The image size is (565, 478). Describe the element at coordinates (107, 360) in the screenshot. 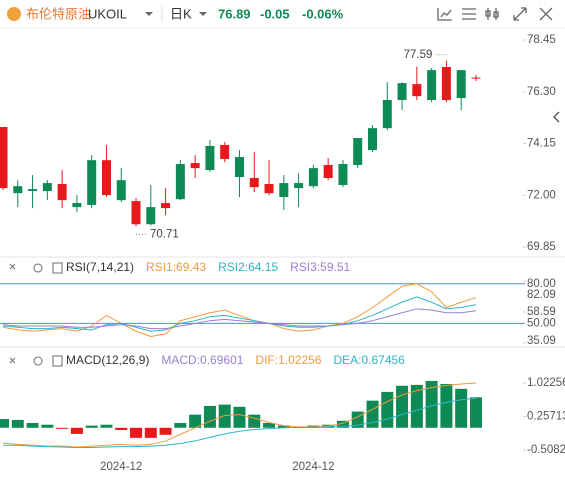

I see `indicator-title: MACD(12,26,9)` at that location.